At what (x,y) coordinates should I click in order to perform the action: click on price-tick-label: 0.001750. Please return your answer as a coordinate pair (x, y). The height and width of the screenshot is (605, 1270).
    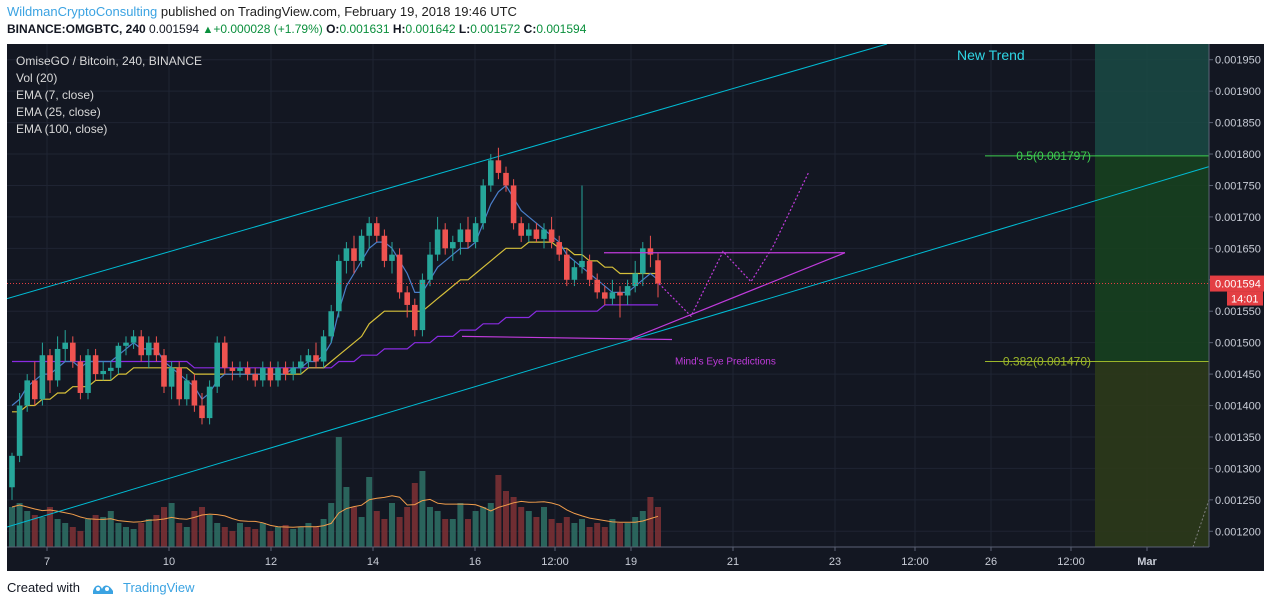
    Looking at the image, I should click on (1238, 186).